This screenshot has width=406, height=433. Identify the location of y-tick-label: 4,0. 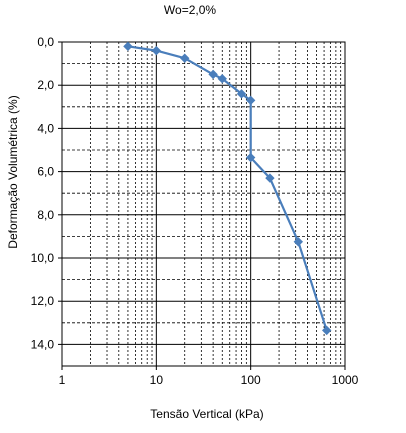
(45, 128).